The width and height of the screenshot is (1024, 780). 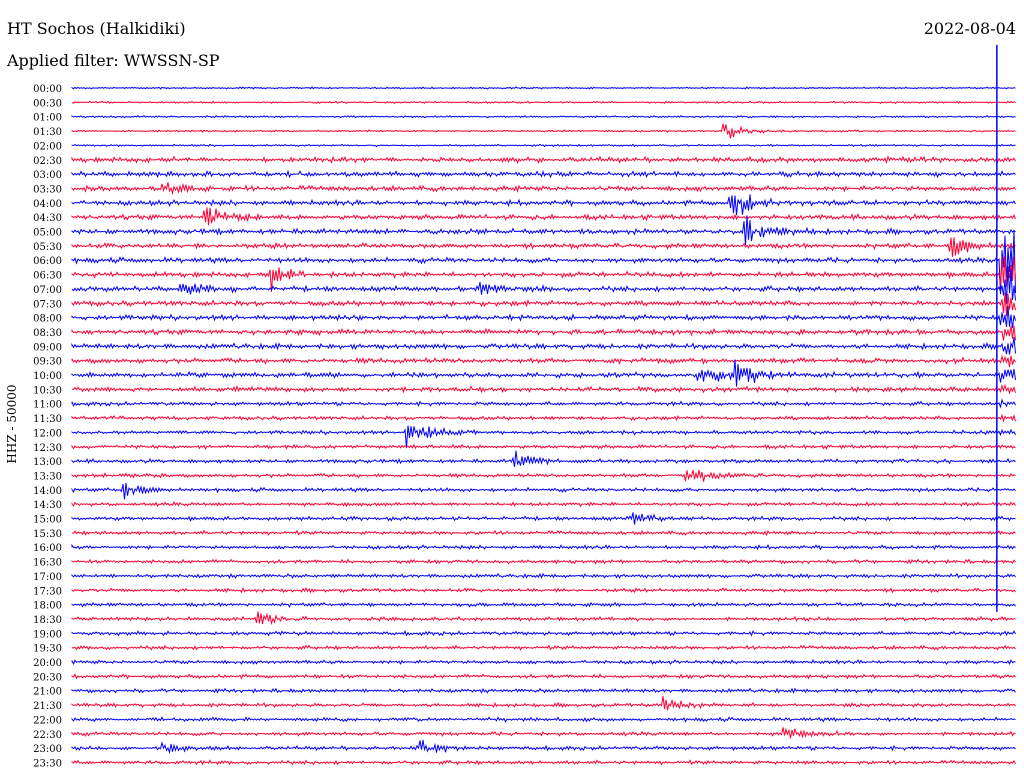 What do you see at coordinates (47, 405) in the screenshot?
I see `row-time-label: 11:00` at bounding box center [47, 405].